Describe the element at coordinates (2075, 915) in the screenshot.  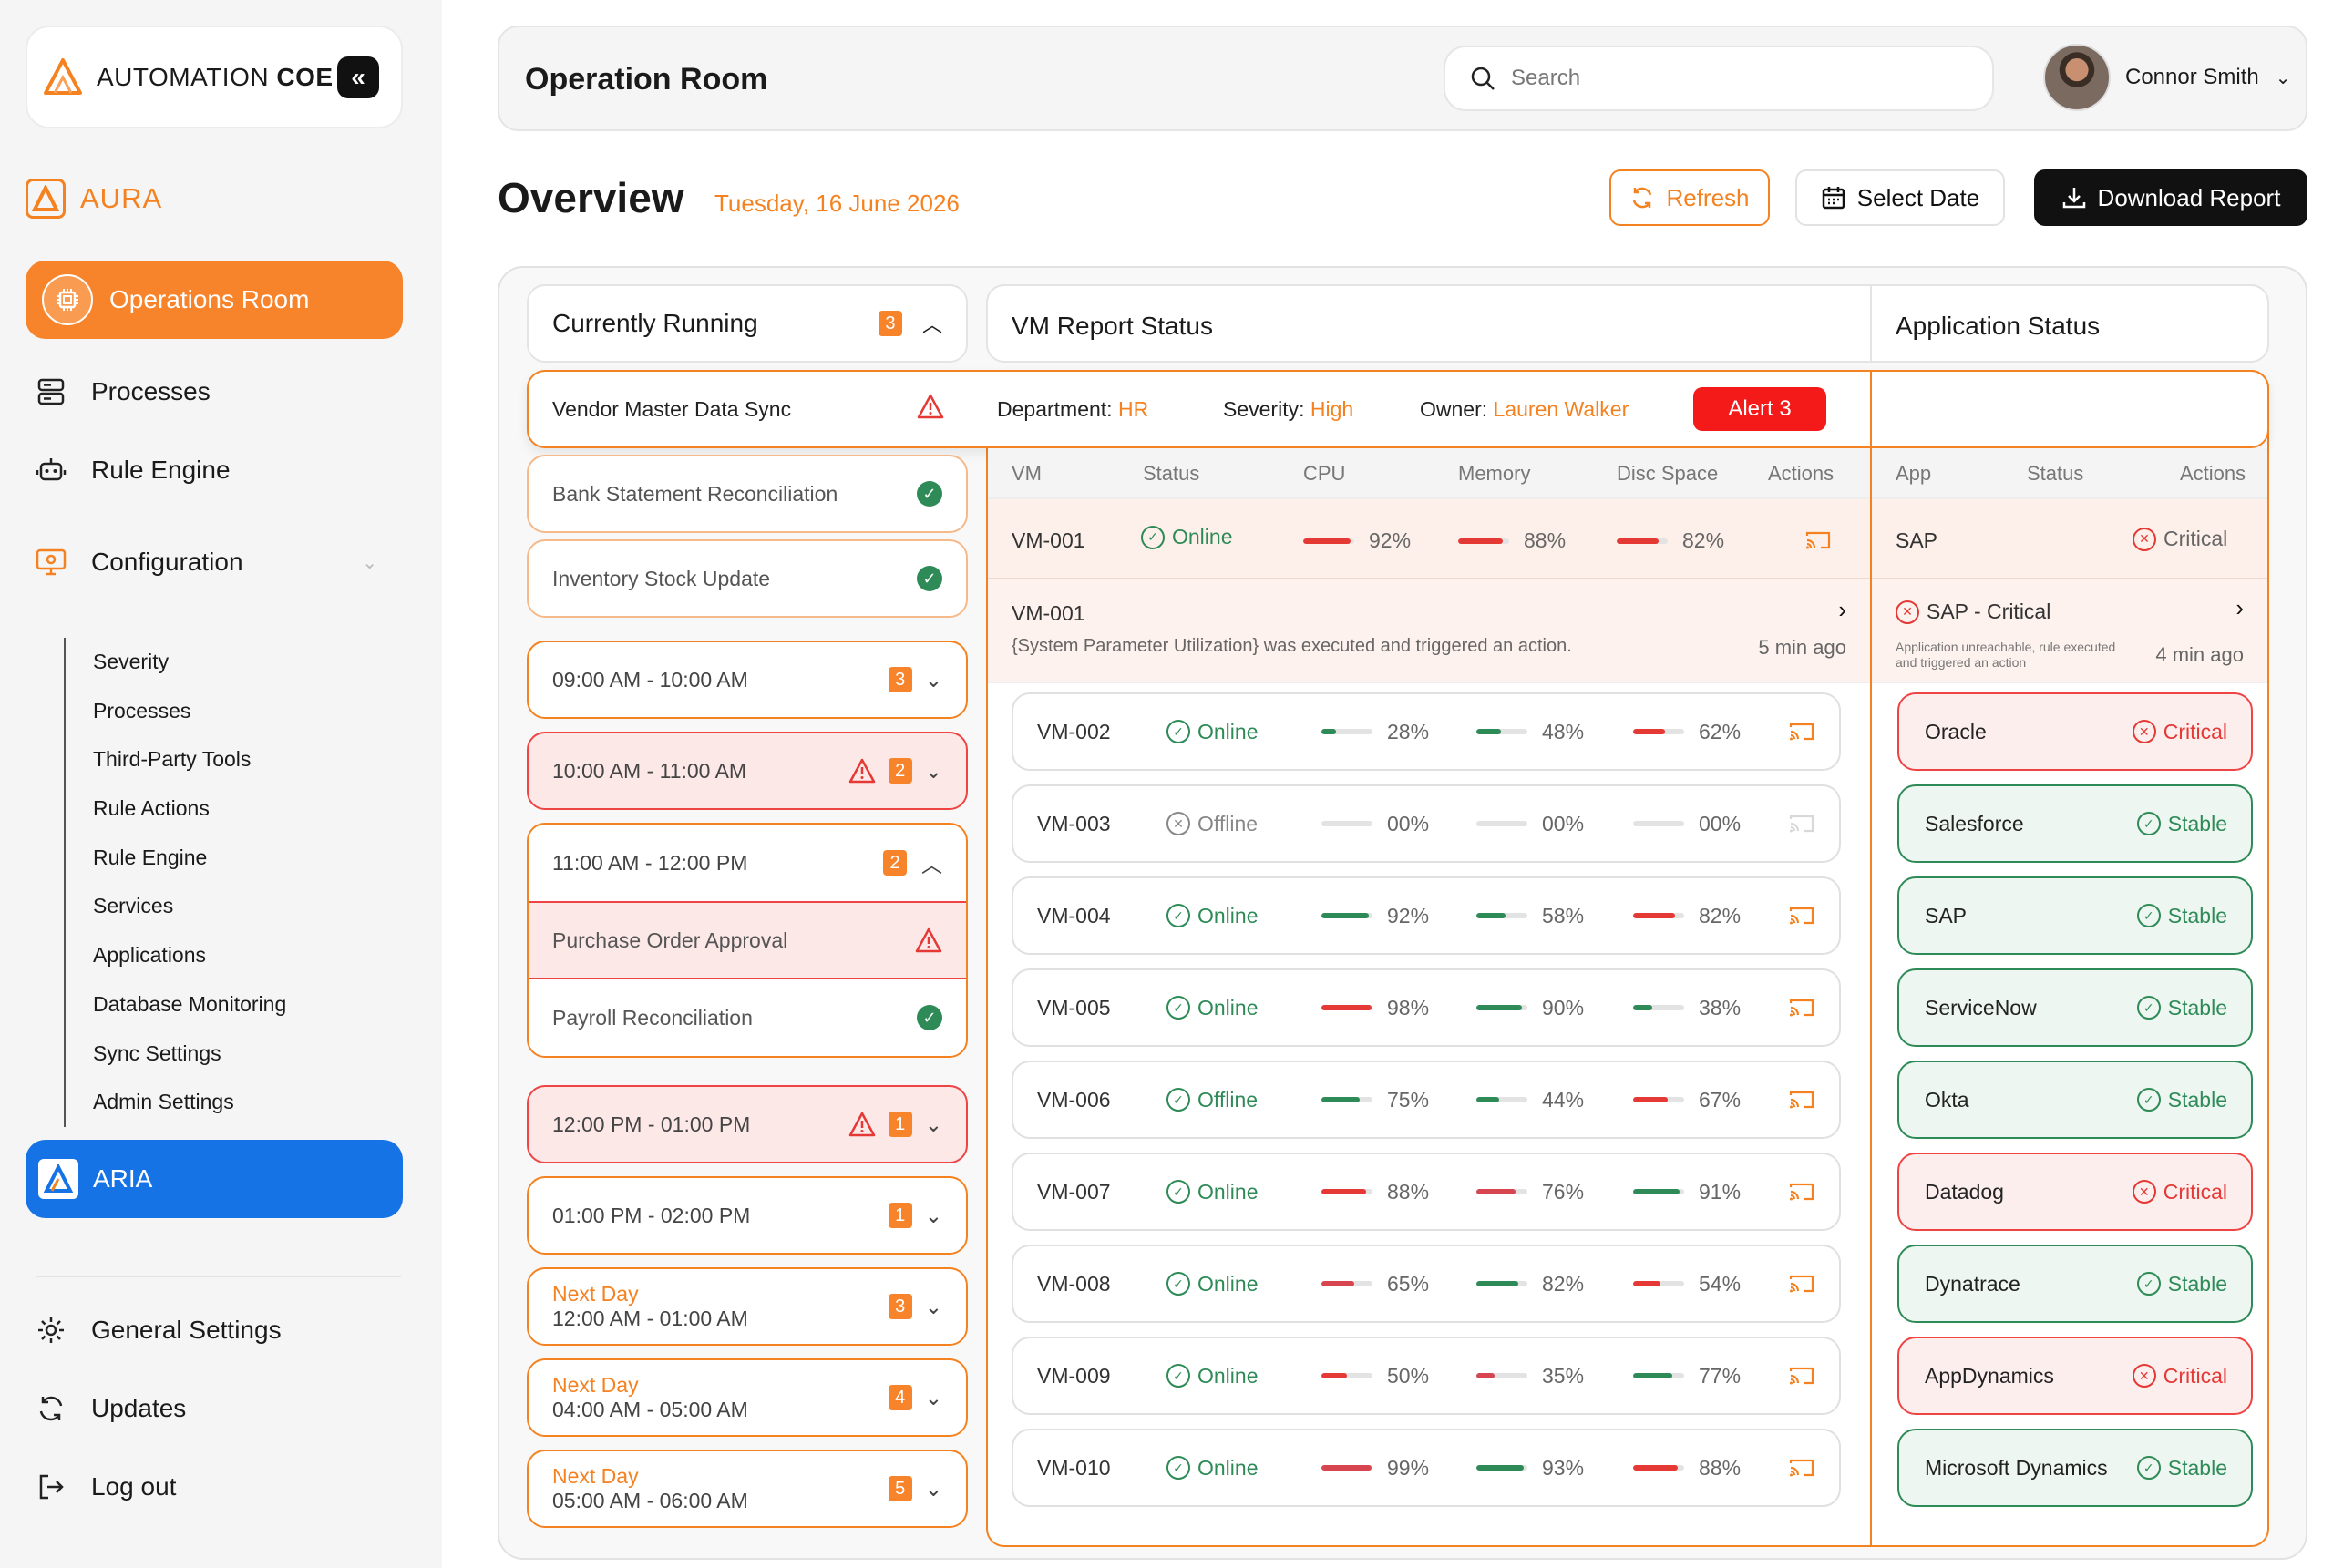
I see `app-row: SAP ✓ Stable` at that location.